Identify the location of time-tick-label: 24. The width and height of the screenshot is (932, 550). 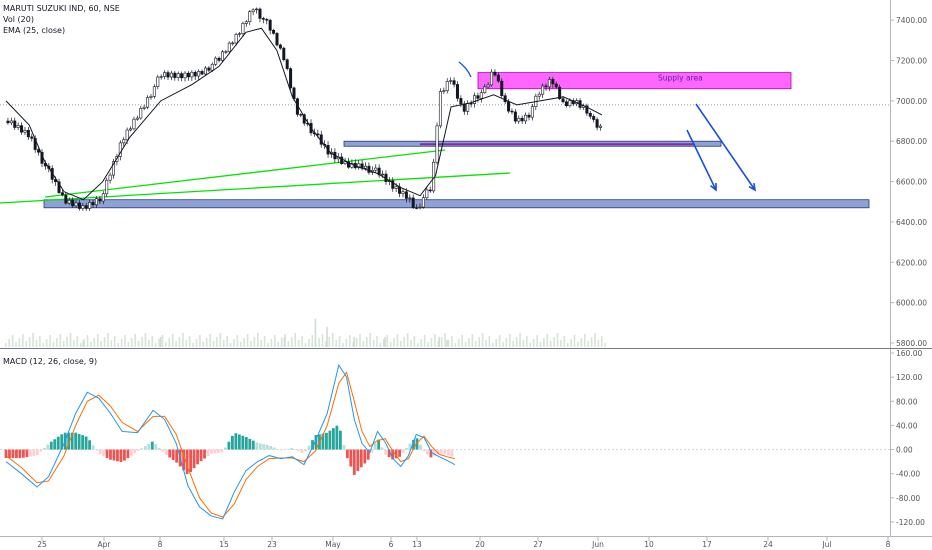
(768, 544).